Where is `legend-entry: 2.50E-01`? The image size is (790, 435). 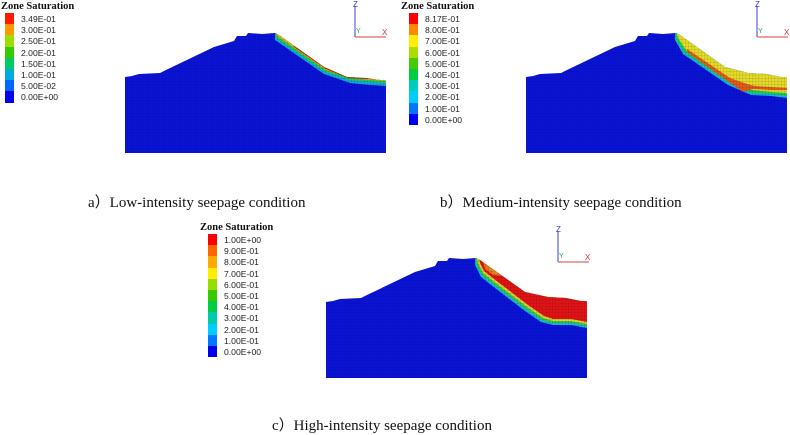 legend-entry: 2.50E-01 is located at coordinates (37, 41).